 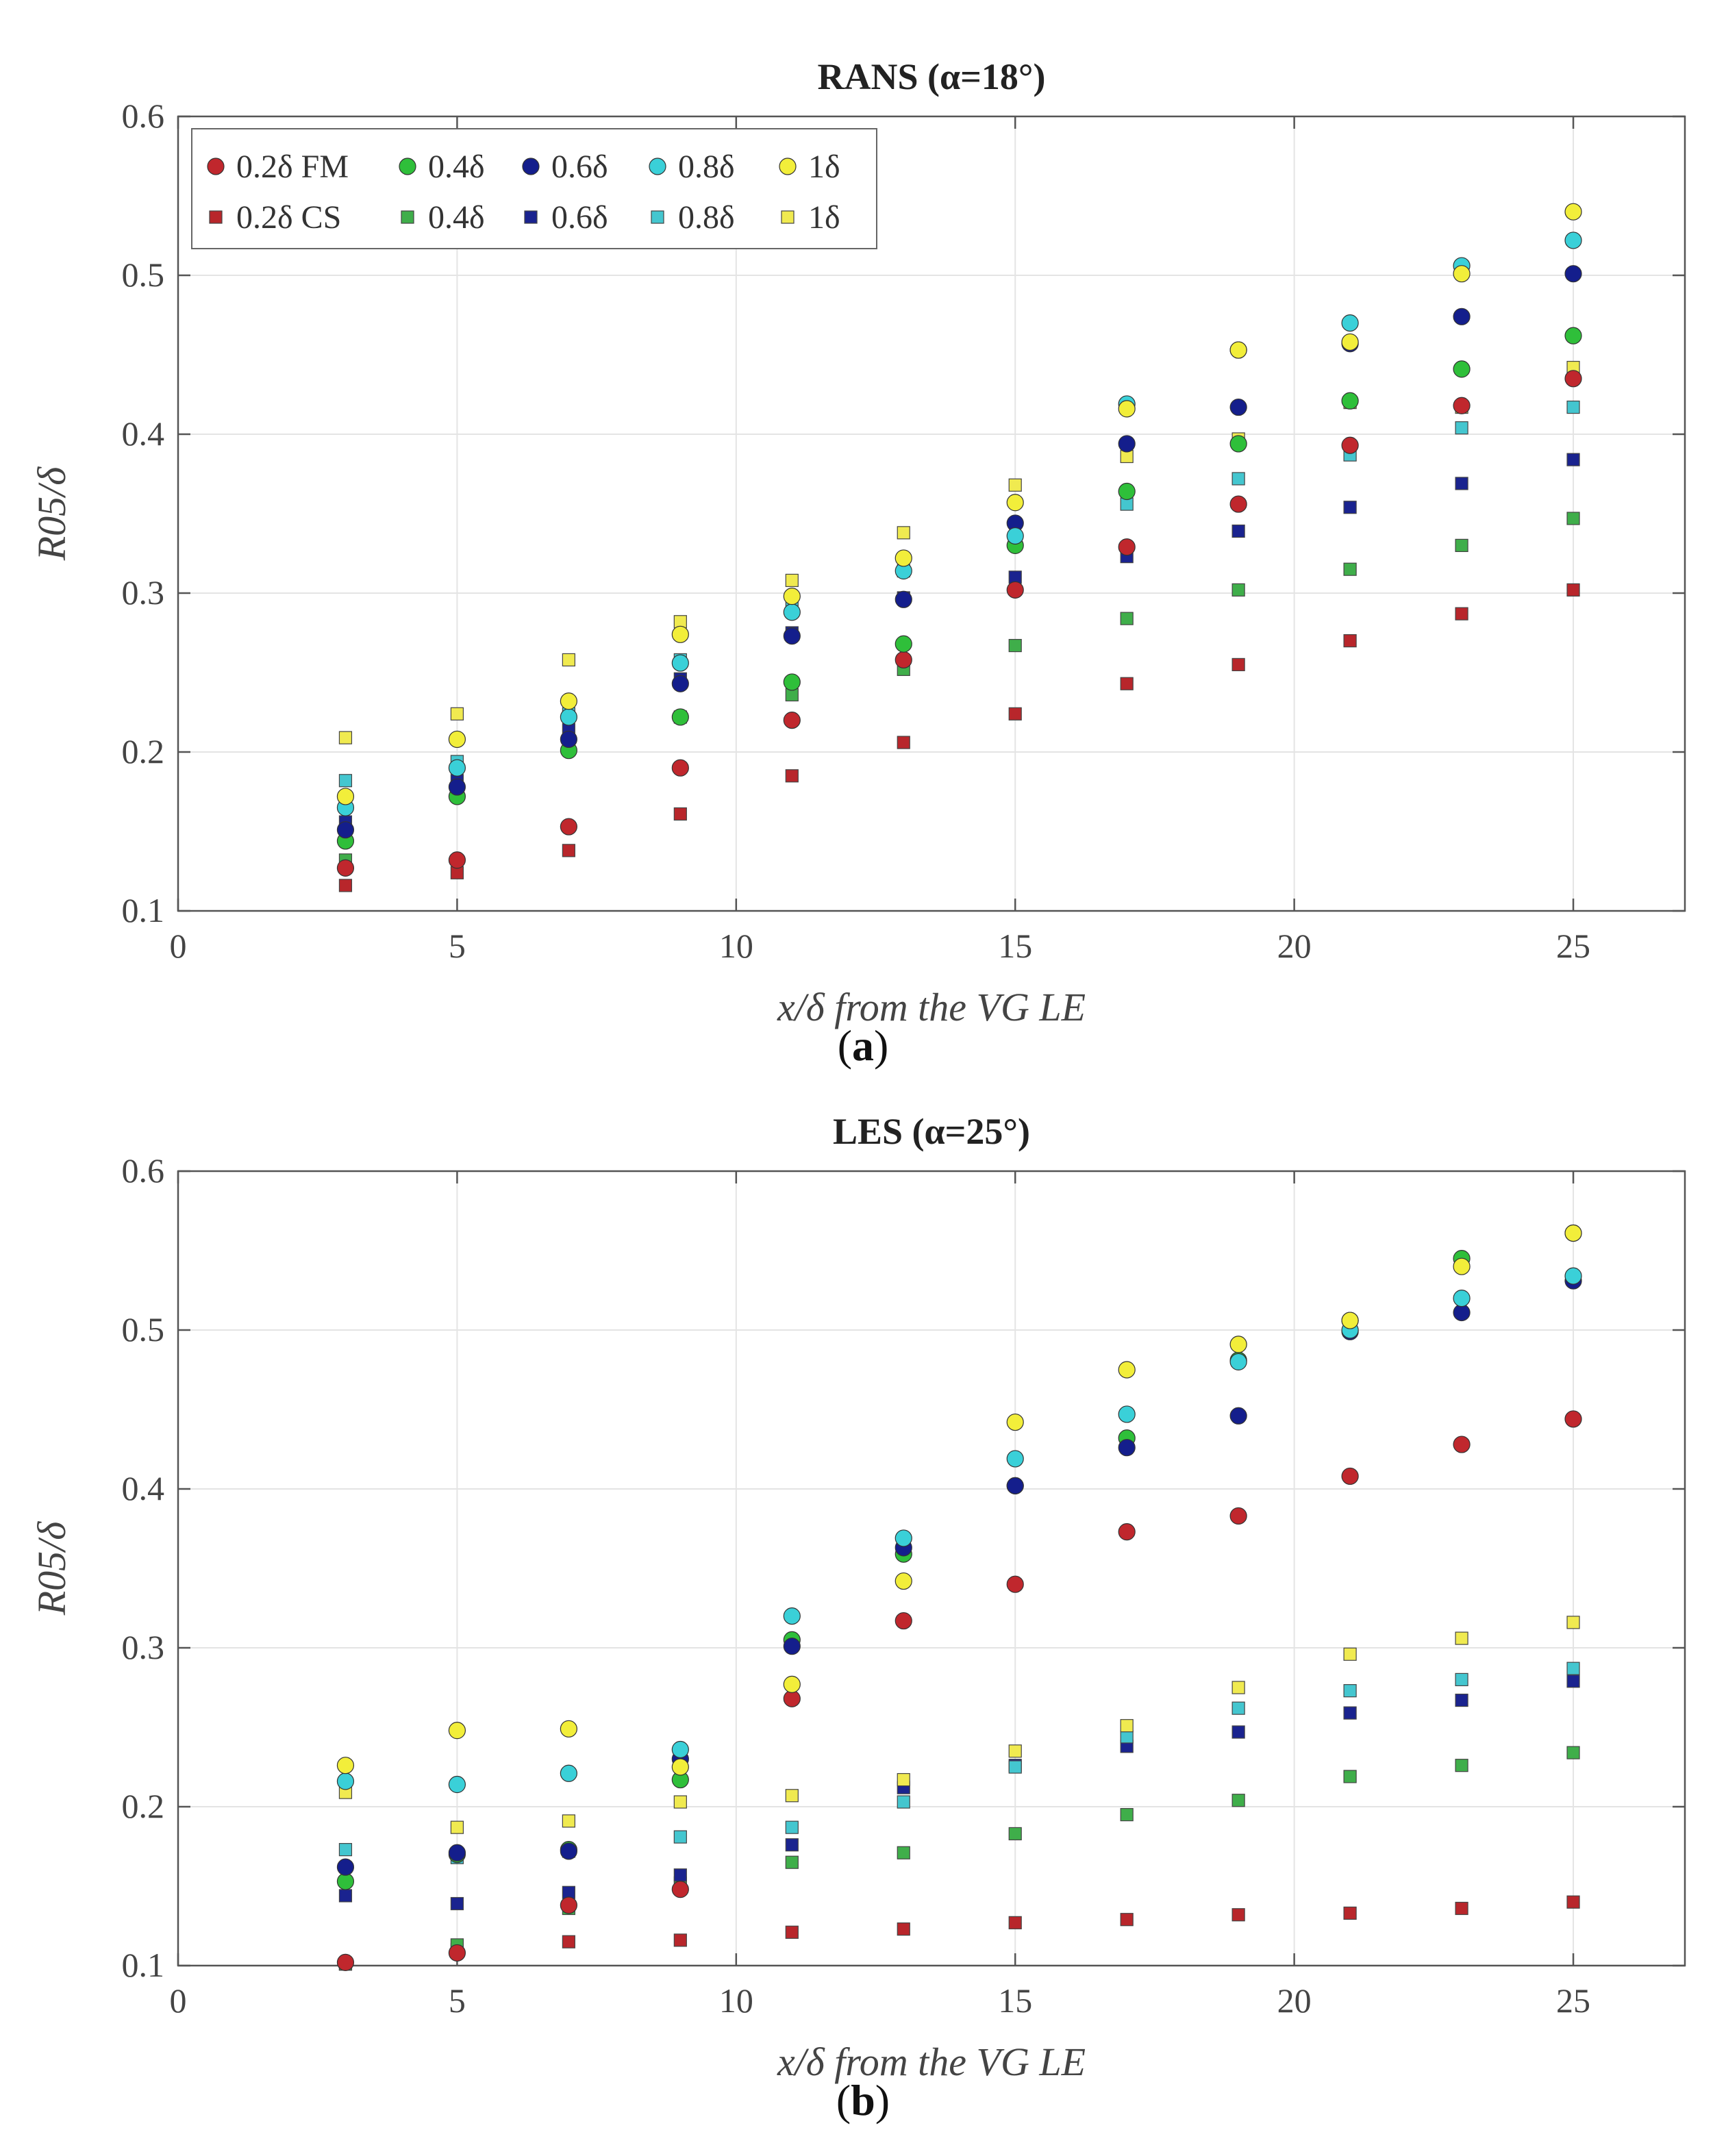 I want to click on chart-title: LES (α=25°), so click(x=932, y=1131).